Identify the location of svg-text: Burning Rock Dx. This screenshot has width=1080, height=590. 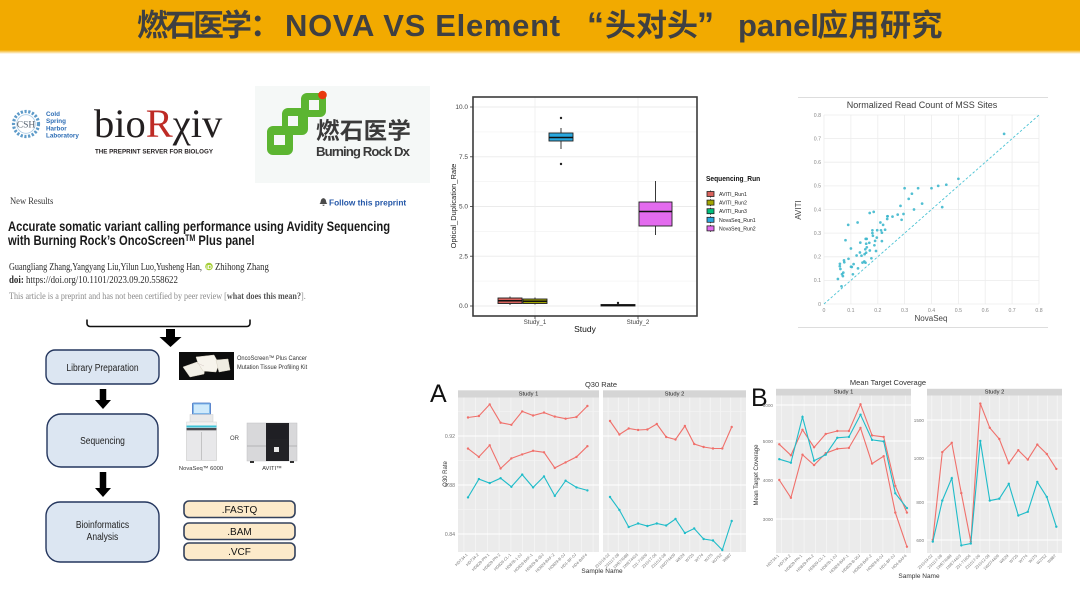
(363, 151).